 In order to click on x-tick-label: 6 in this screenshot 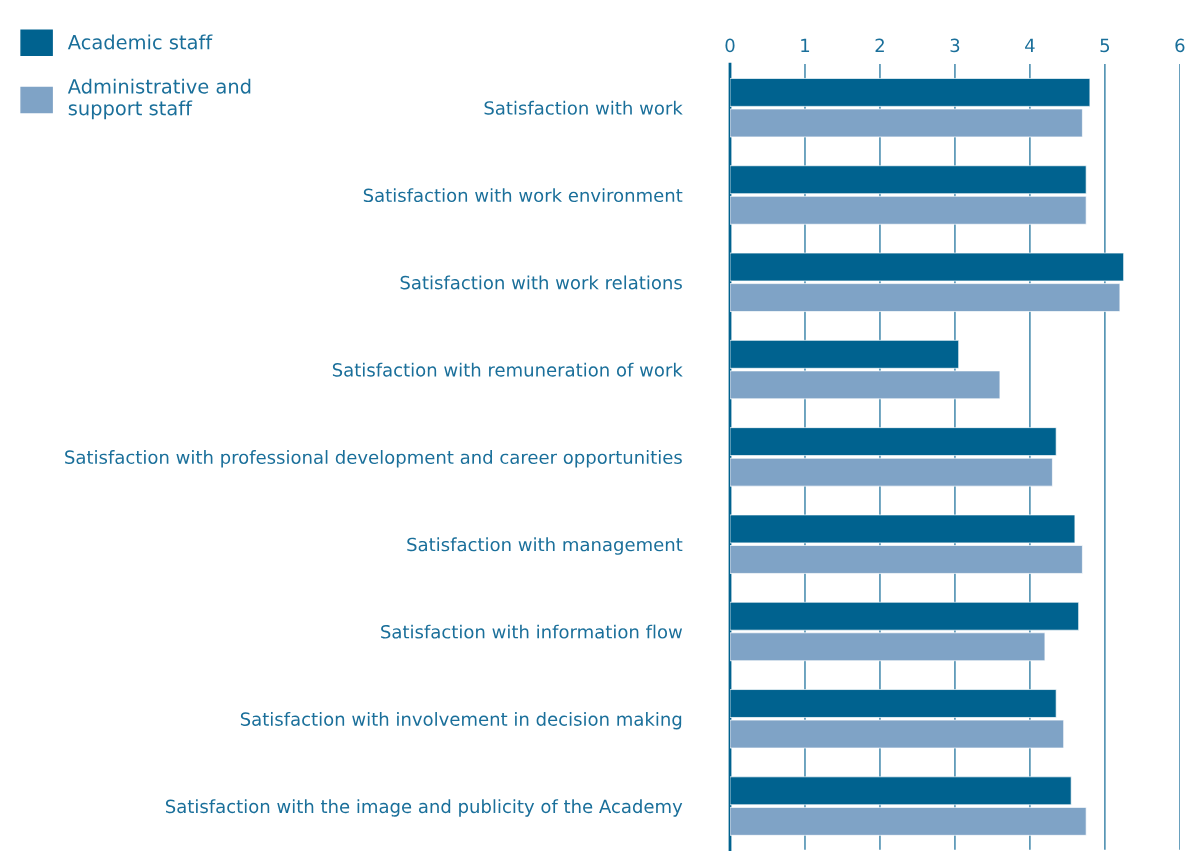, I will do `click(1180, 45)`.